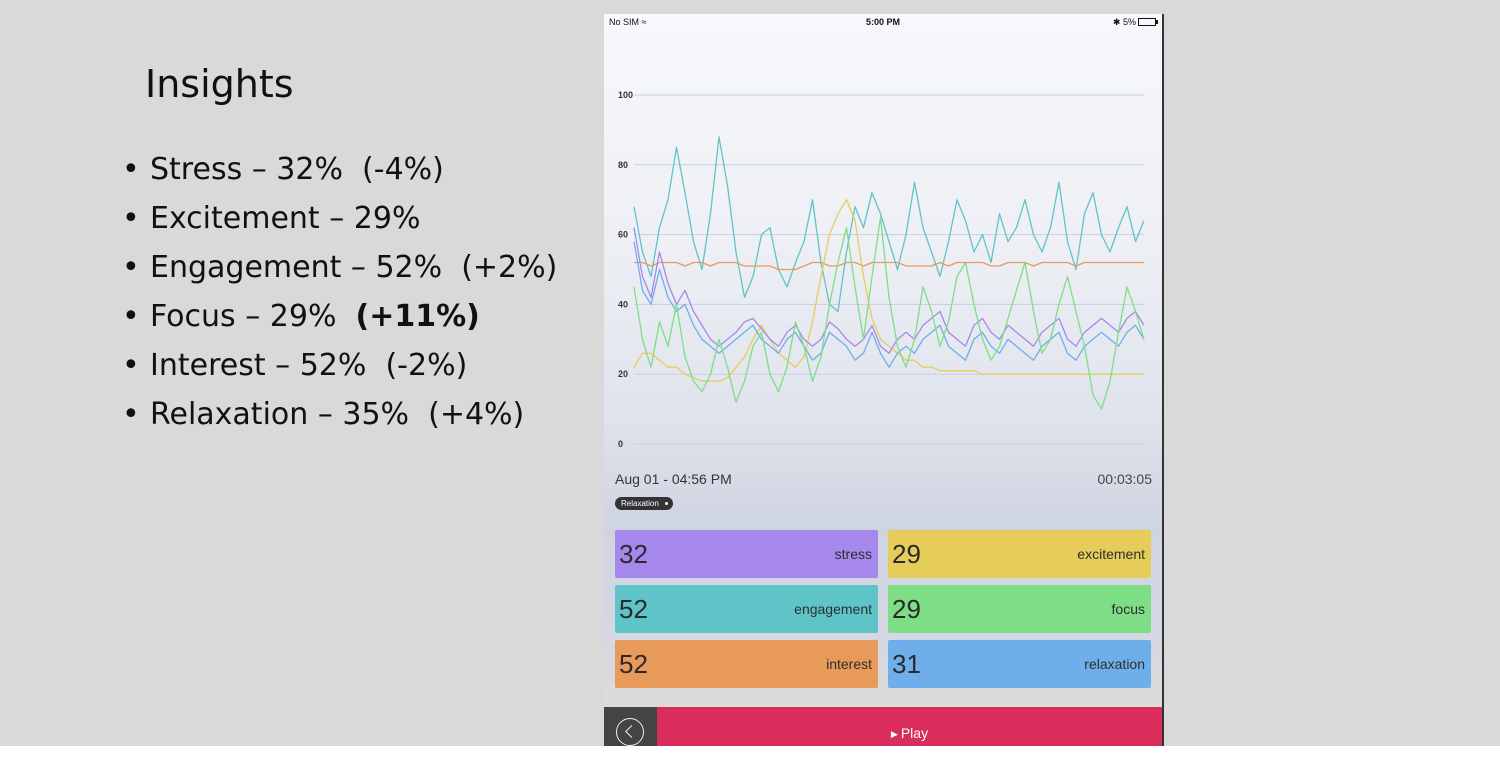 The height and width of the screenshot is (772, 1500). What do you see at coordinates (1125, 479) in the screenshot?
I see `session-duration: 00:03:05` at bounding box center [1125, 479].